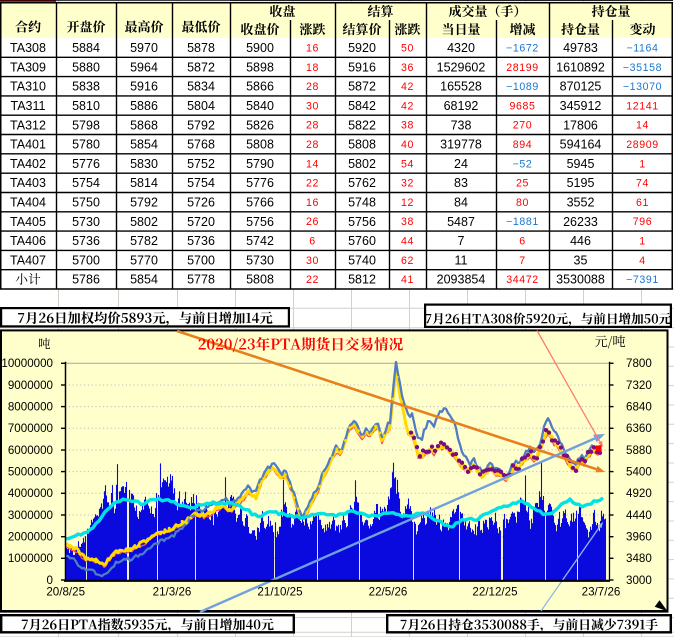 This screenshot has height=637, width=674. What do you see at coordinates (522, 126) in the screenshot?
I see `svg-text: 270` at bounding box center [522, 126].